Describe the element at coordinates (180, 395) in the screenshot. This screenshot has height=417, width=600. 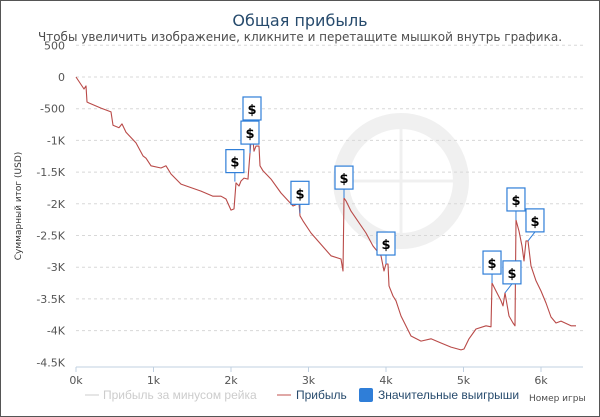
I see `legend-item-net-profit: Прибыль за минусом рейка` at that location.